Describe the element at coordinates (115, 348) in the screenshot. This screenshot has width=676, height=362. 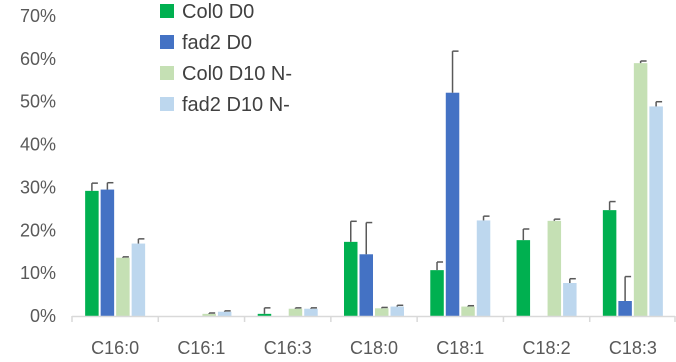
I see `x-tick-label: C16:0` at that location.